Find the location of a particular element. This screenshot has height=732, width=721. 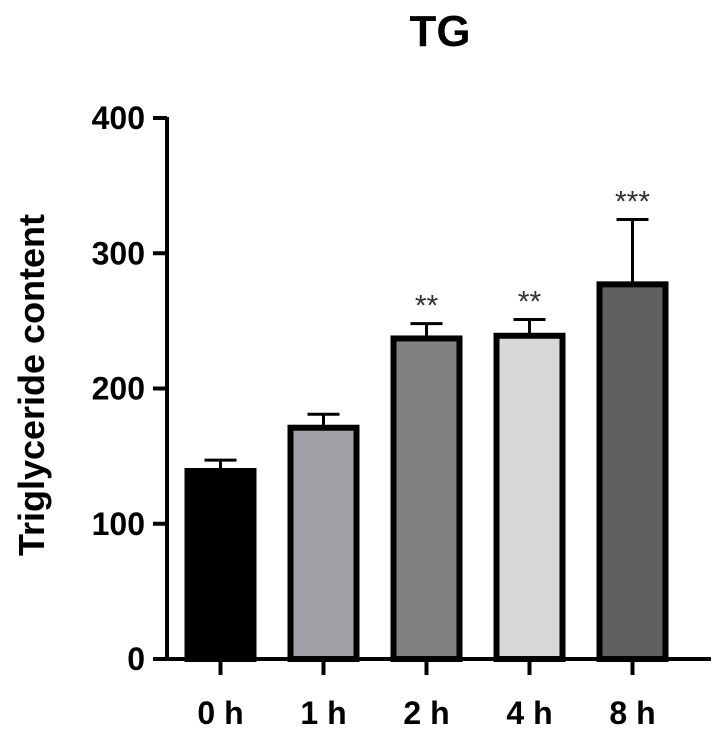

x-tick-label: 0 h is located at coordinates (220, 713).